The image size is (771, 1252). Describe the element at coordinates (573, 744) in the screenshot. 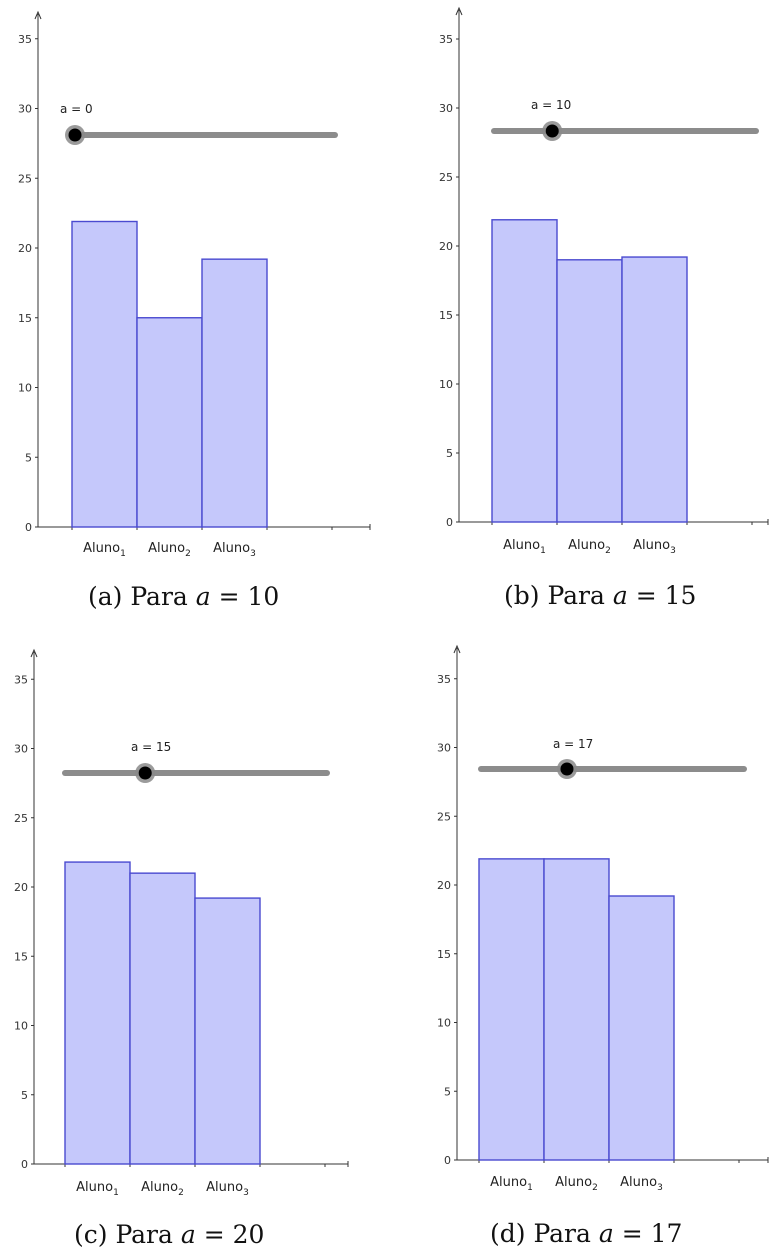

I see `slider-label: a = 17` at that location.